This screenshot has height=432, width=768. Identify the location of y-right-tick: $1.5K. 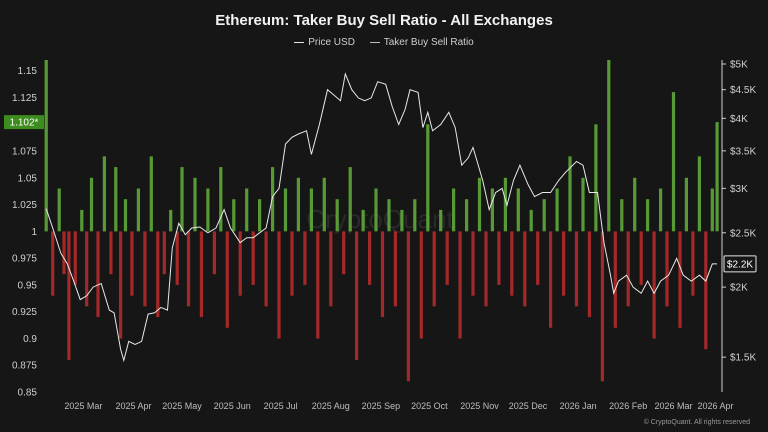
(743, 358).